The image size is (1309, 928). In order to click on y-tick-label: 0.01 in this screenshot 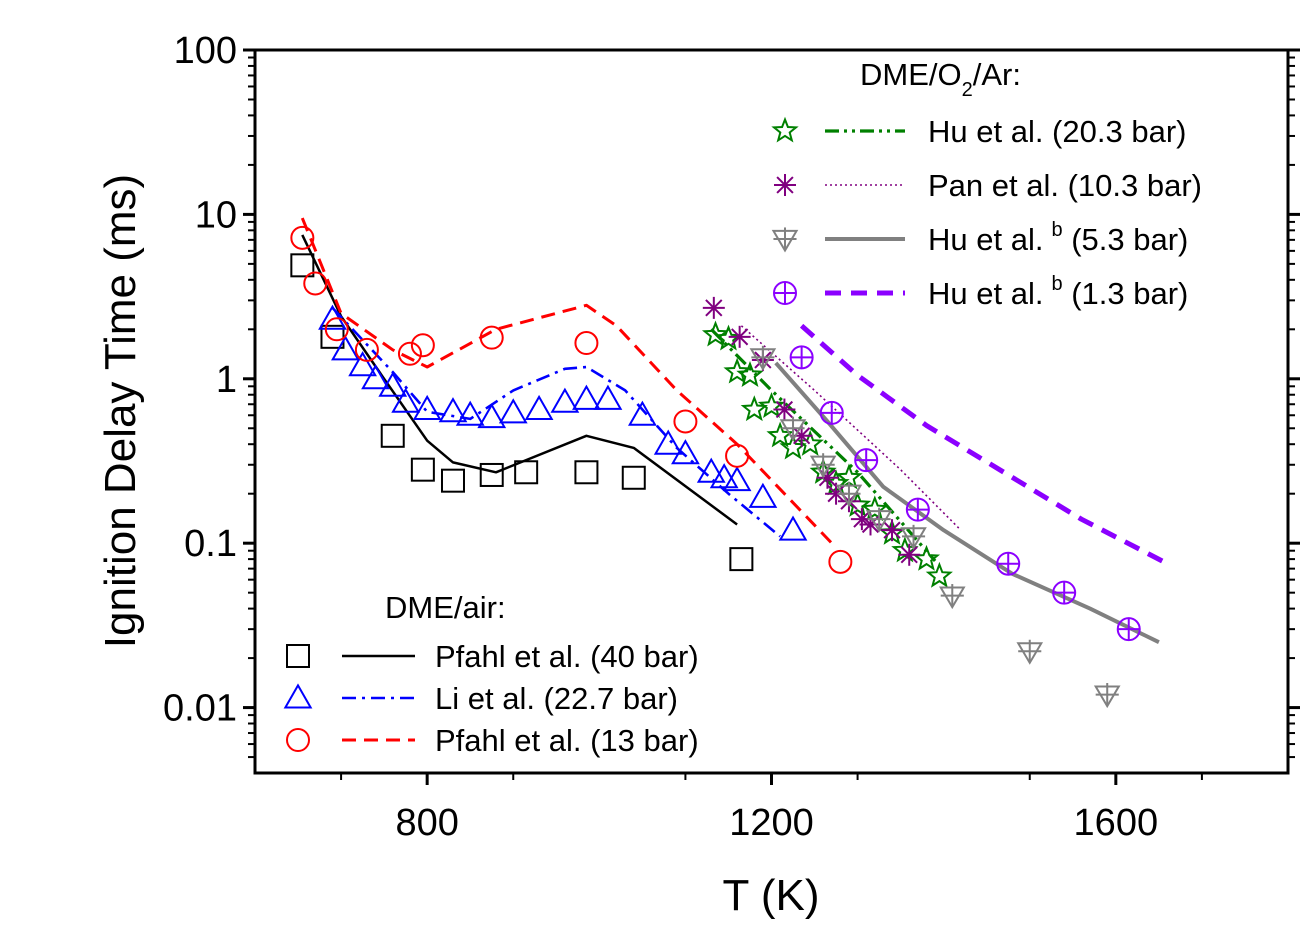, I will do `click(200, 709)`.